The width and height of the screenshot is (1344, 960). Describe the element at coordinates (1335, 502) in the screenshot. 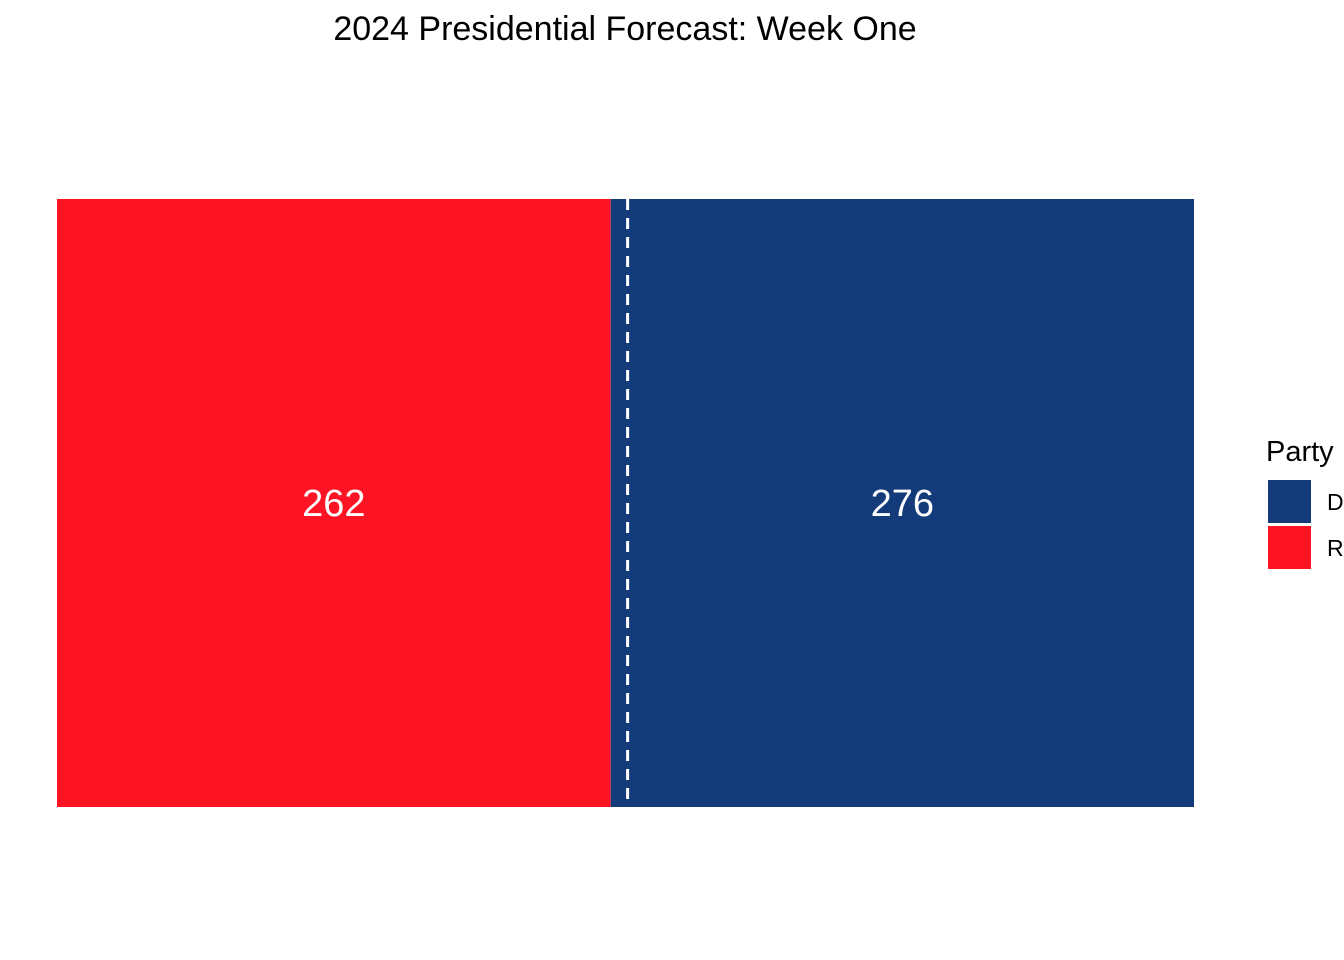

I see `legend-label-d: D` at that location.